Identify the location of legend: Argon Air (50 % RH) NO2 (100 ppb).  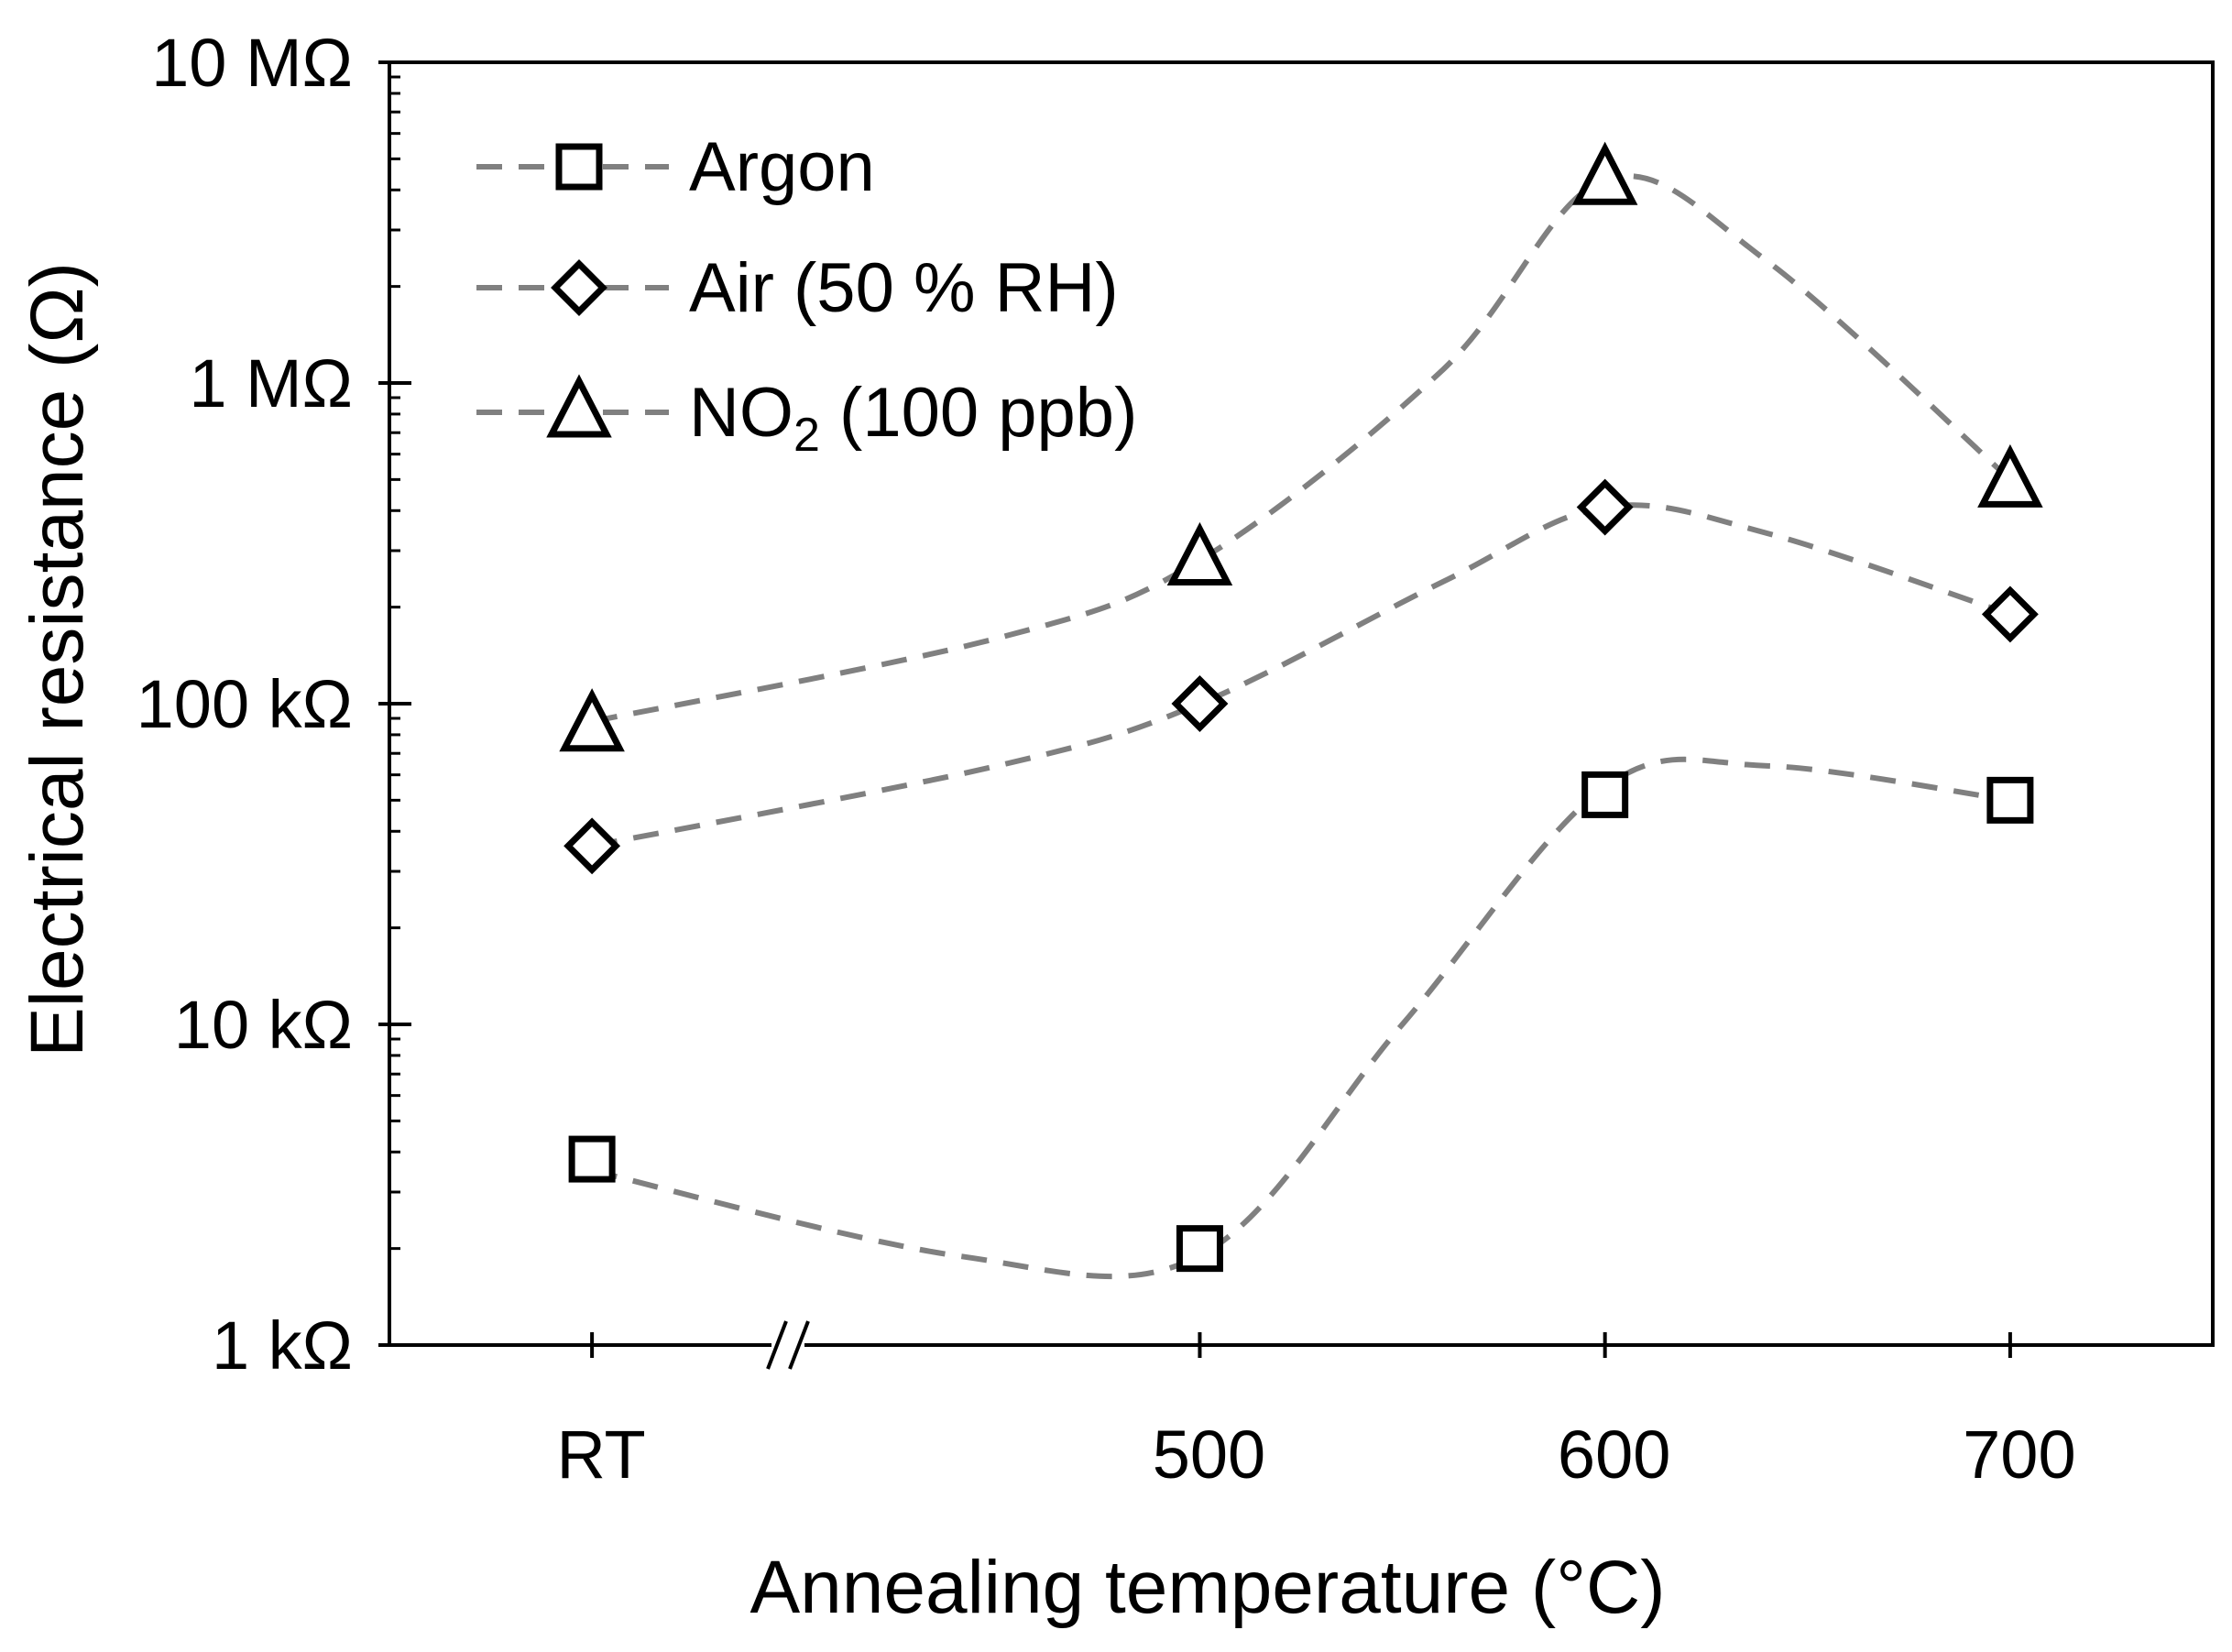
(806, 295).